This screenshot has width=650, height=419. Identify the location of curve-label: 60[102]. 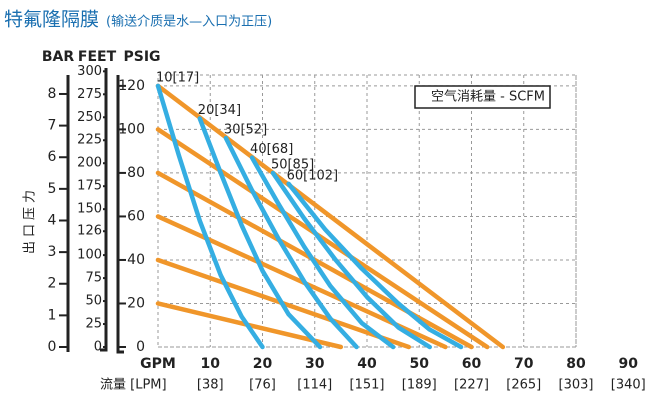
(313, 175).